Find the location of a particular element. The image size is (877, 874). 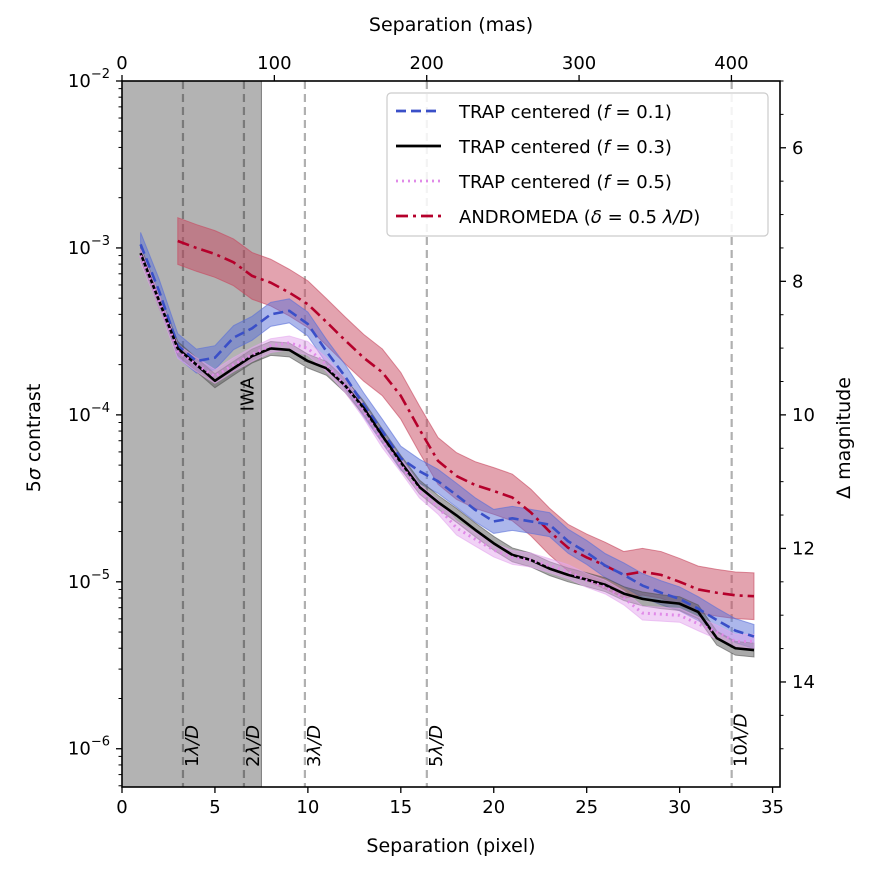

x2-tick-label: 100 is located at coordinates (274, 63).